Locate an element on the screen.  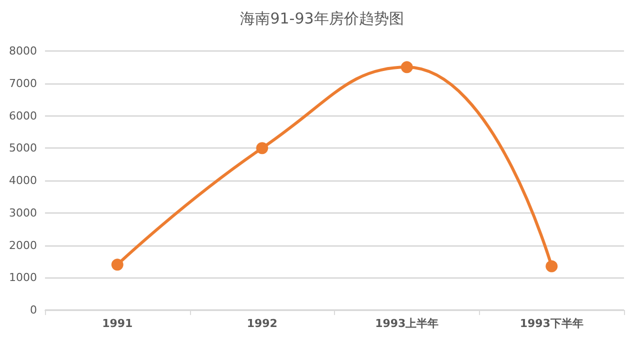
x-tick-label: 1993上半年 is located at coordinates (407, 323).